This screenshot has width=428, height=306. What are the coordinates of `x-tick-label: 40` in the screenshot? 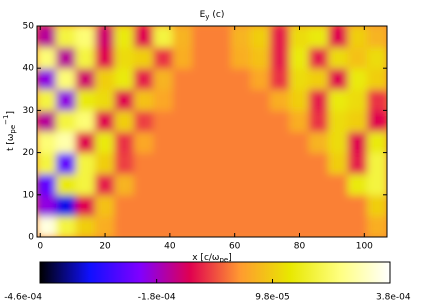 It's located at (170, 247).